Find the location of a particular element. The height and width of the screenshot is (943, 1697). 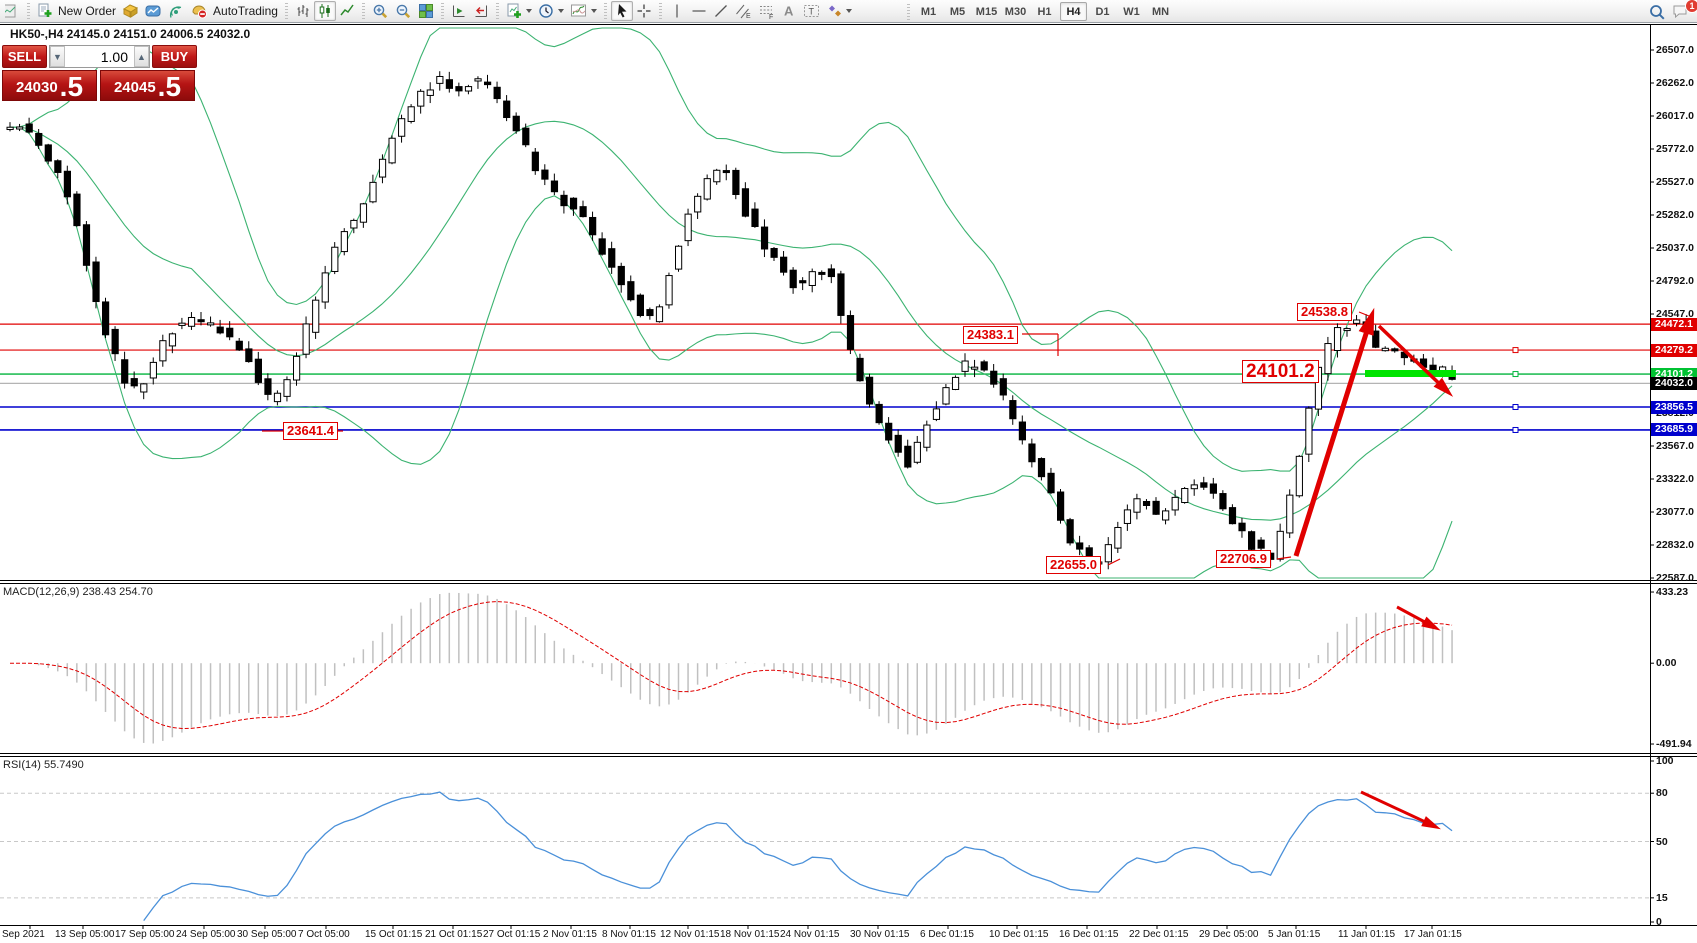

price-callout: 22706.9 is located at coordinates (1243, 559).